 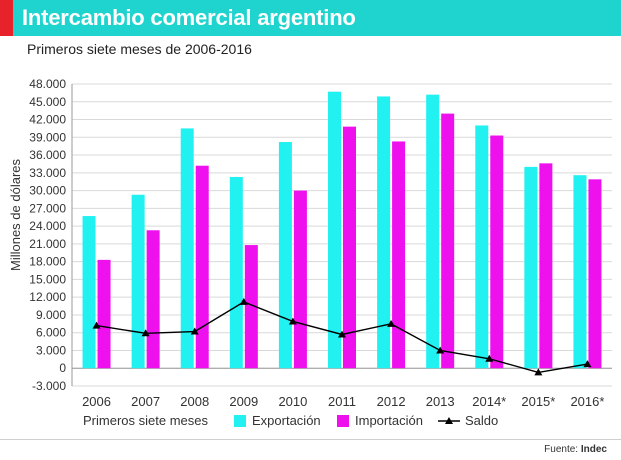 What do you see at coordinates (47, 137) in the screenshot?
I see `y-tick-label: 39.000` at bounding box center [47, 137].